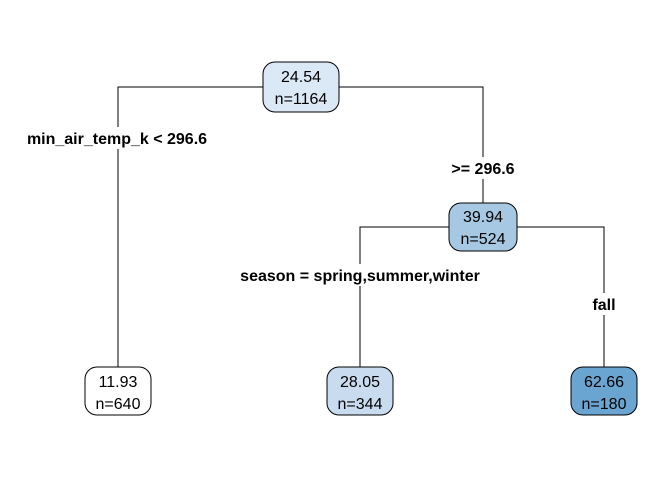 The image size is (672, 480). What do you see at coordinates (483, 239) in the screenshot?
I see `node-count: n=524` at bounding box center [483, 239].